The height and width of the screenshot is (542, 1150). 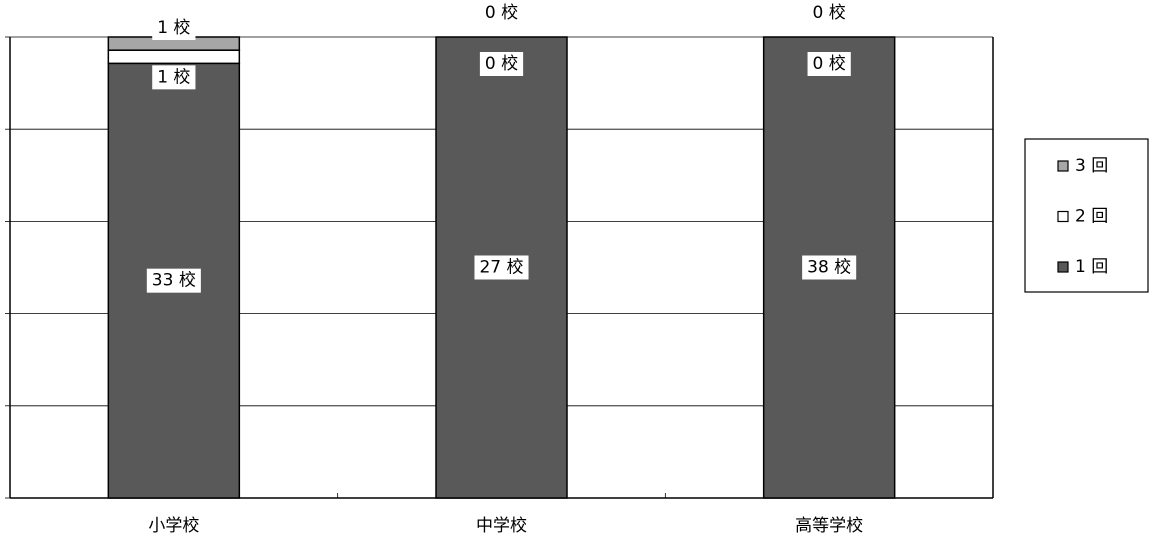 I want to click on legend-label: 1 回, so click(x=1091, y=267).